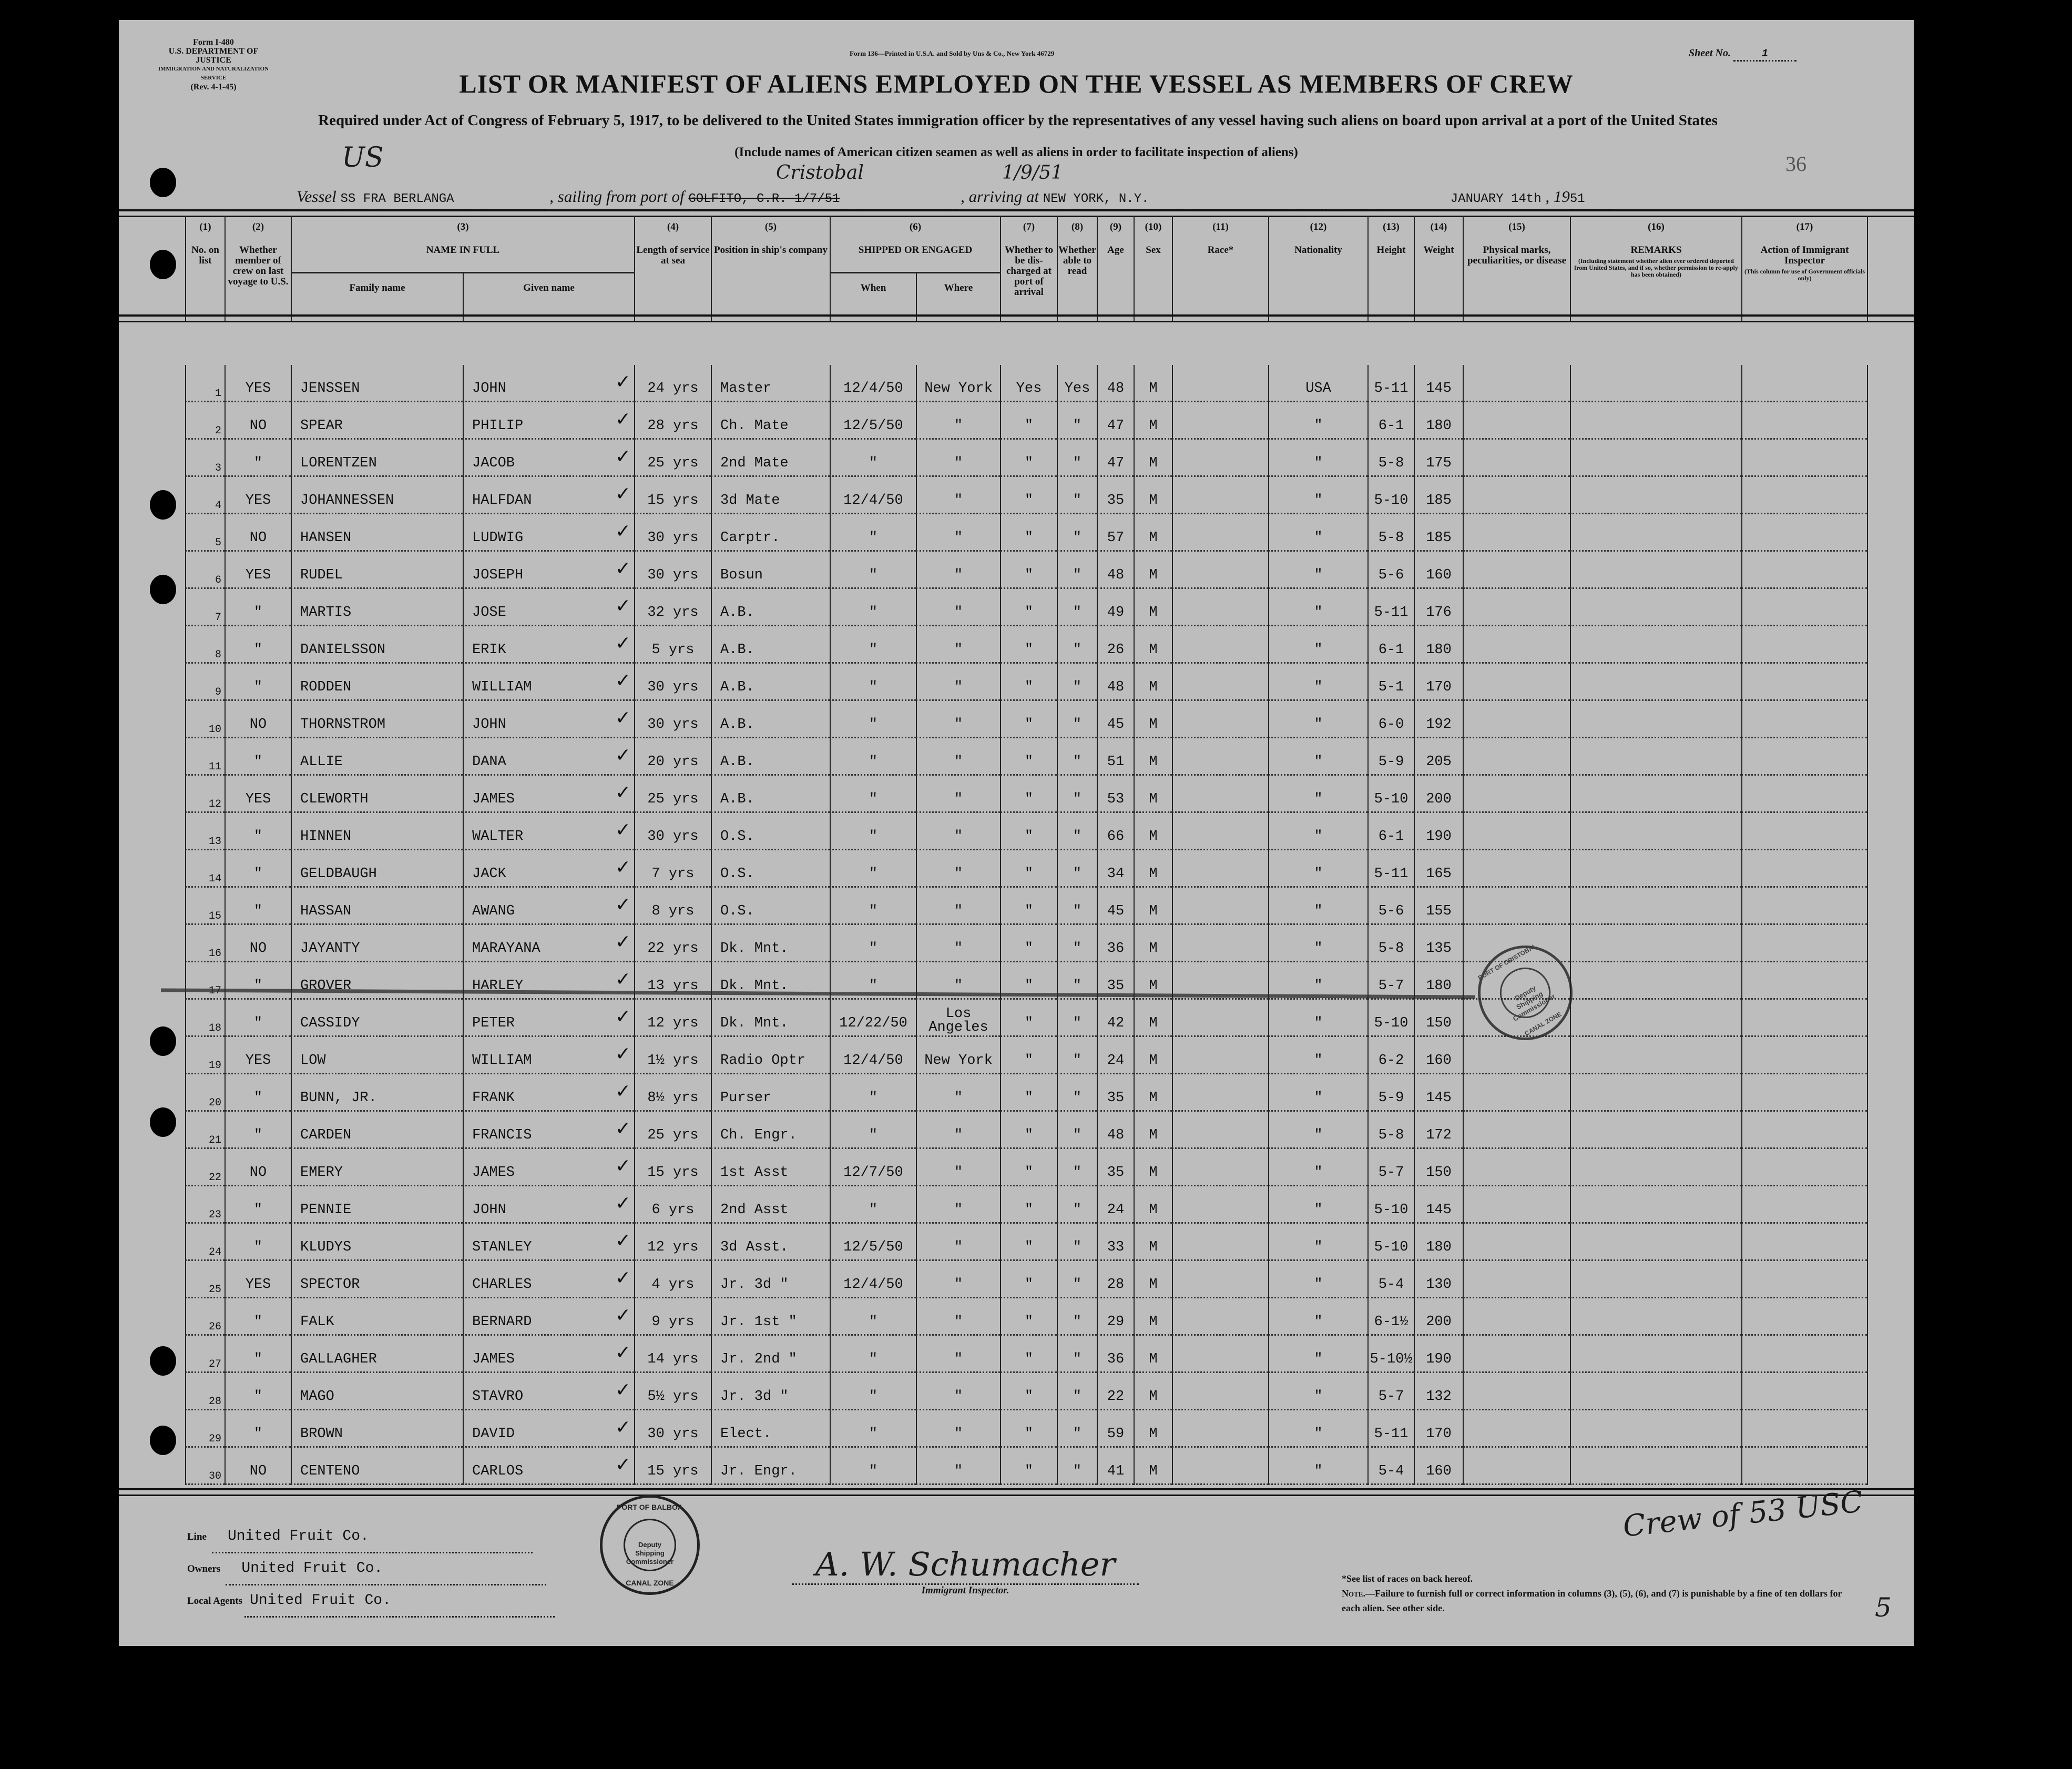  I want to click on column-label: Length of service at sea, so click(673, 255).